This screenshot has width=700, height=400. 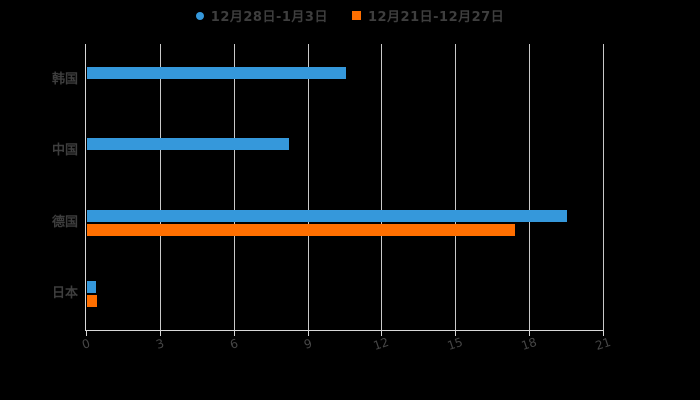 What do you see at coordinates (64, 79) in the screenshot?
I see `y-axis-label: 韩国` at bounding box center [64, 79].